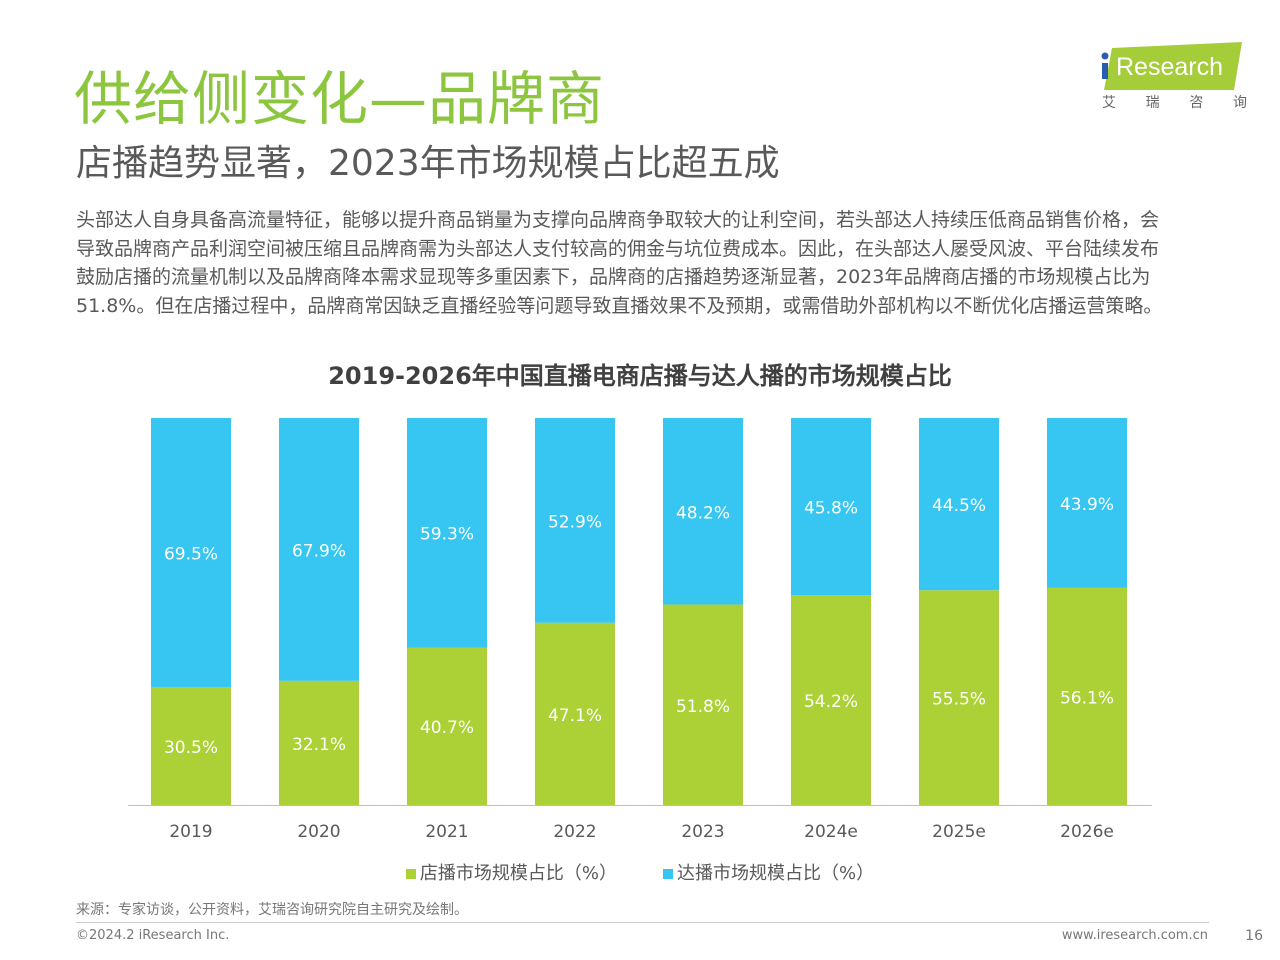 This screenshot has width=1280, height=960. I want to click on logo-char: 瑞, so click(1152, 103).